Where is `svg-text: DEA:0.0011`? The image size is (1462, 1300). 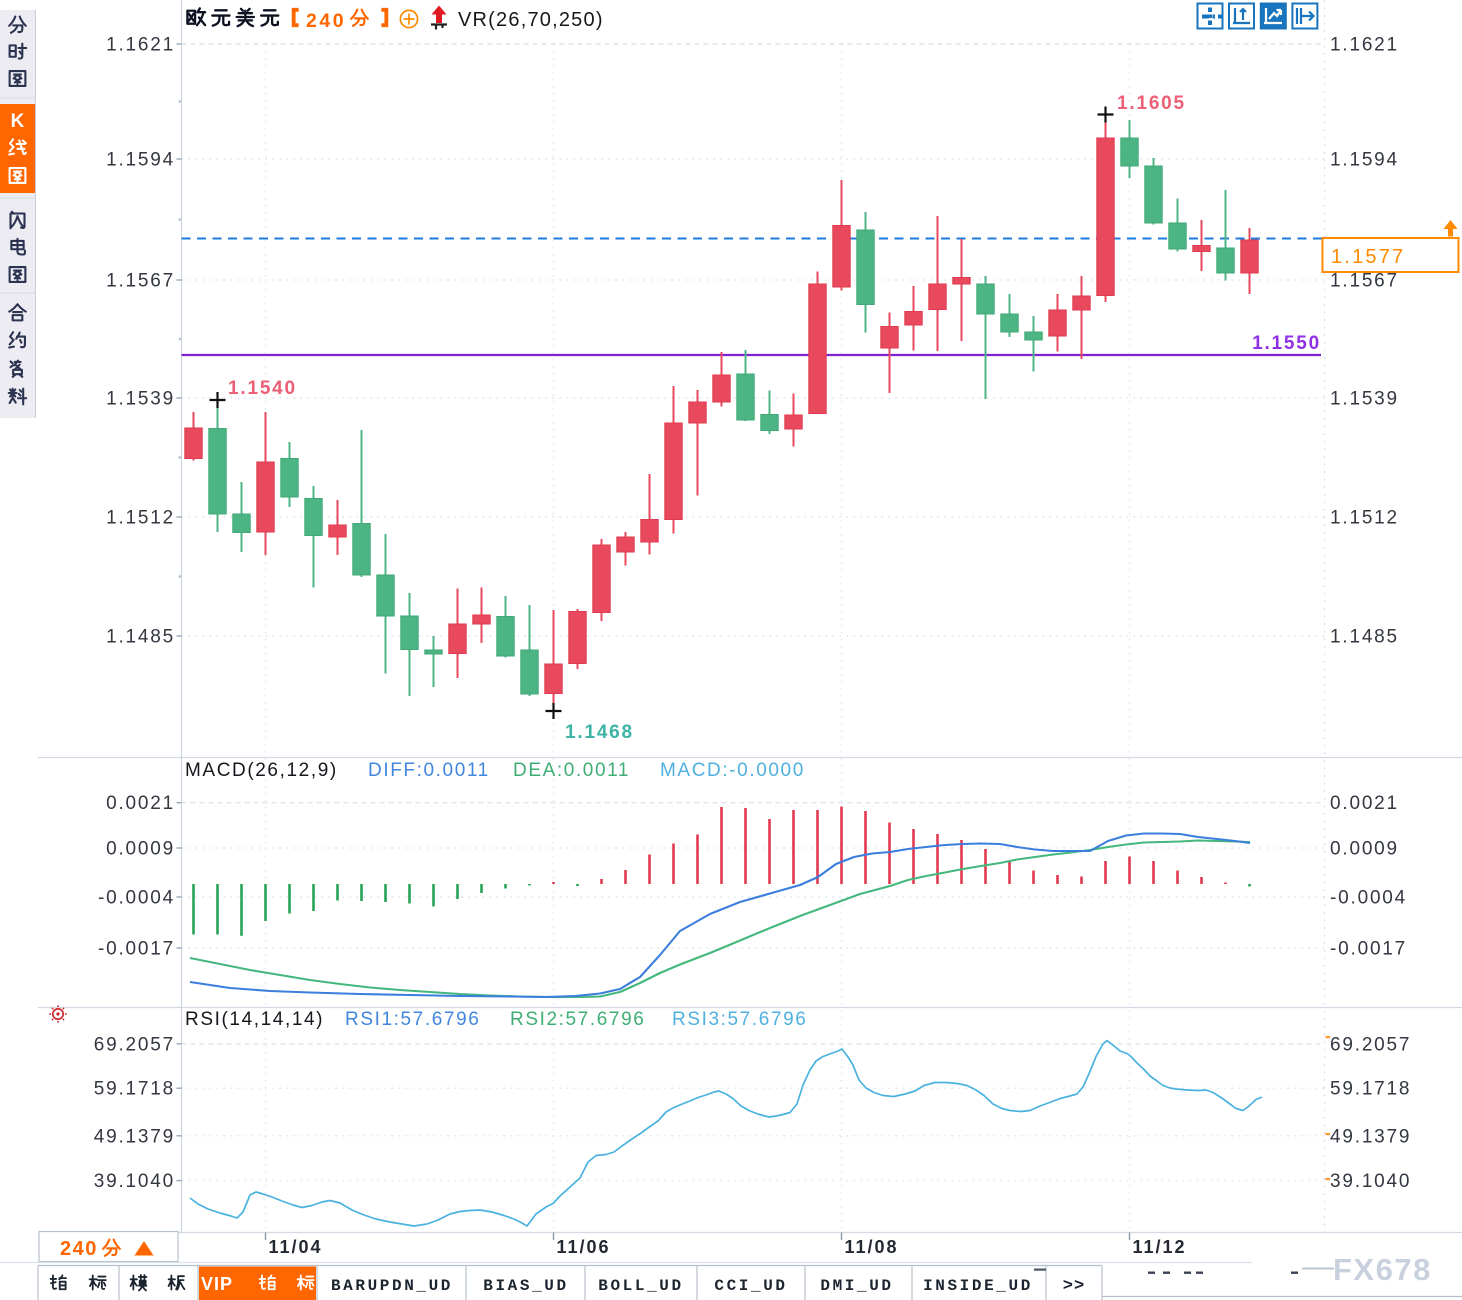 svg-text: DEA:0.0011 is located at coordinates (571, 770).